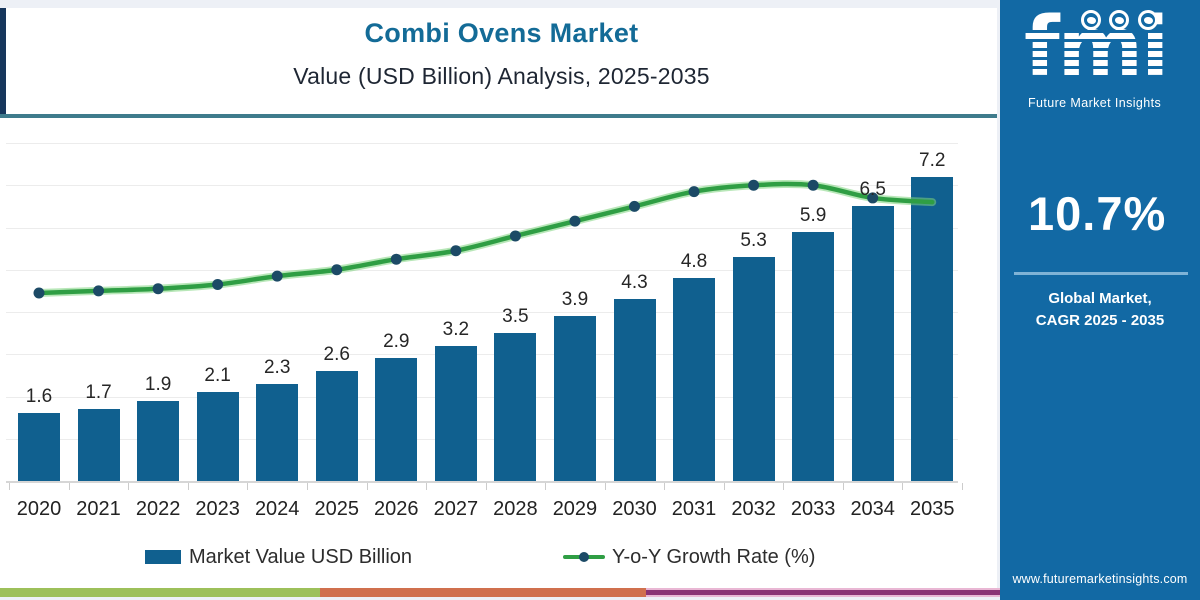  What do you see at coordinates (456, 329) in the screenshot?
I see `bar-value-label: 3.2` at bounding box center [456, 329].